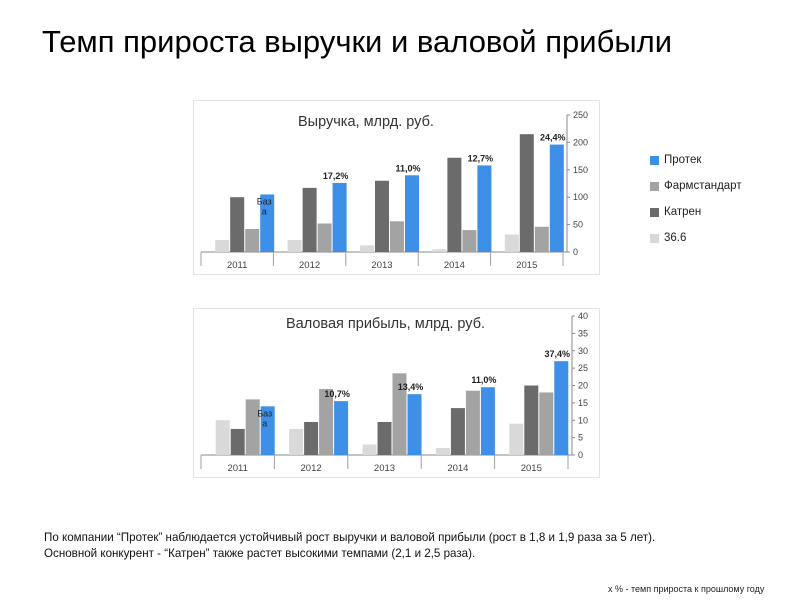 Image resolution: width=800 pixels, height=600 pixels. What do you see at coordinates (580, 115) in the screenshot?
I see `y-tick-label: 250` at bounding box center [580, 115].